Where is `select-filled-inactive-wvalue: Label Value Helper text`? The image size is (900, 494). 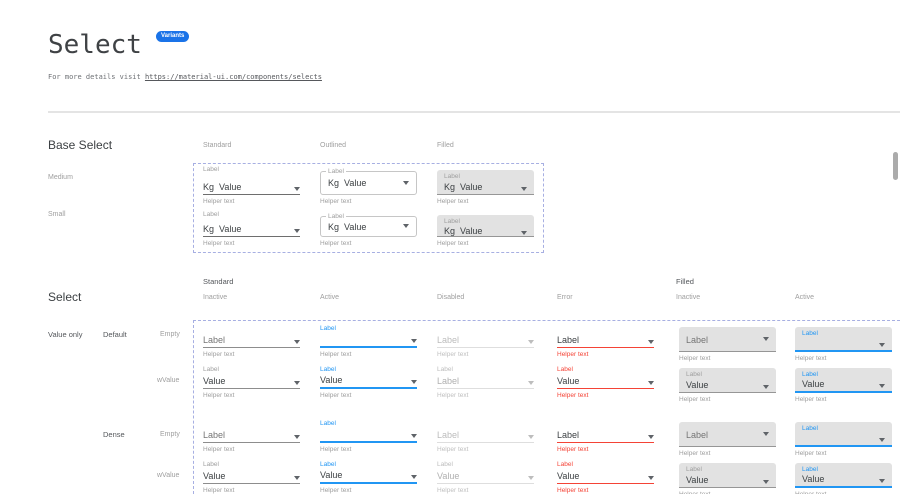 select-filled-inactive-wvalue: Label Value Helper text is located at coordinates (727, 385).